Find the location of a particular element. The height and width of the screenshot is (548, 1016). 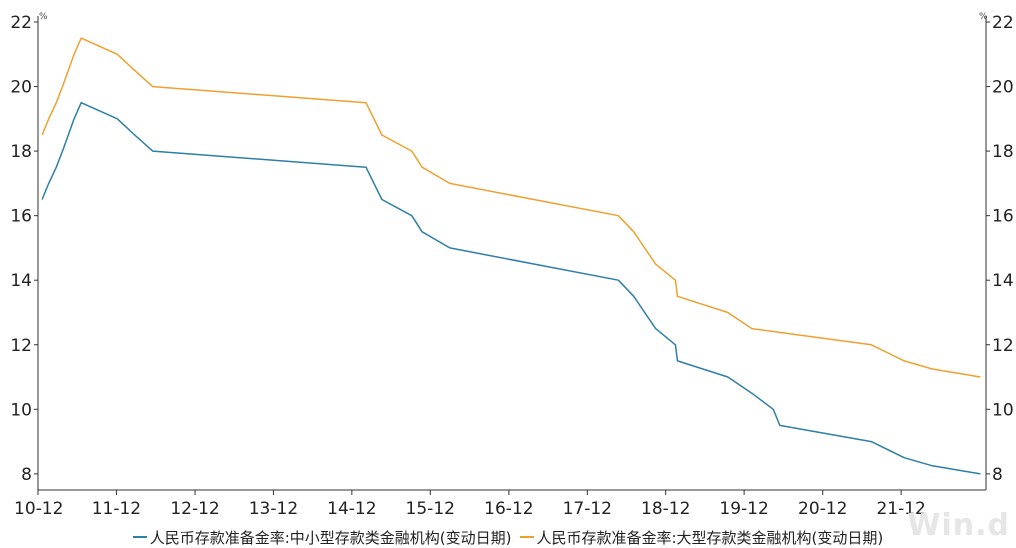

x-tick-label: 18-12 is located at coordinates (665, 509).